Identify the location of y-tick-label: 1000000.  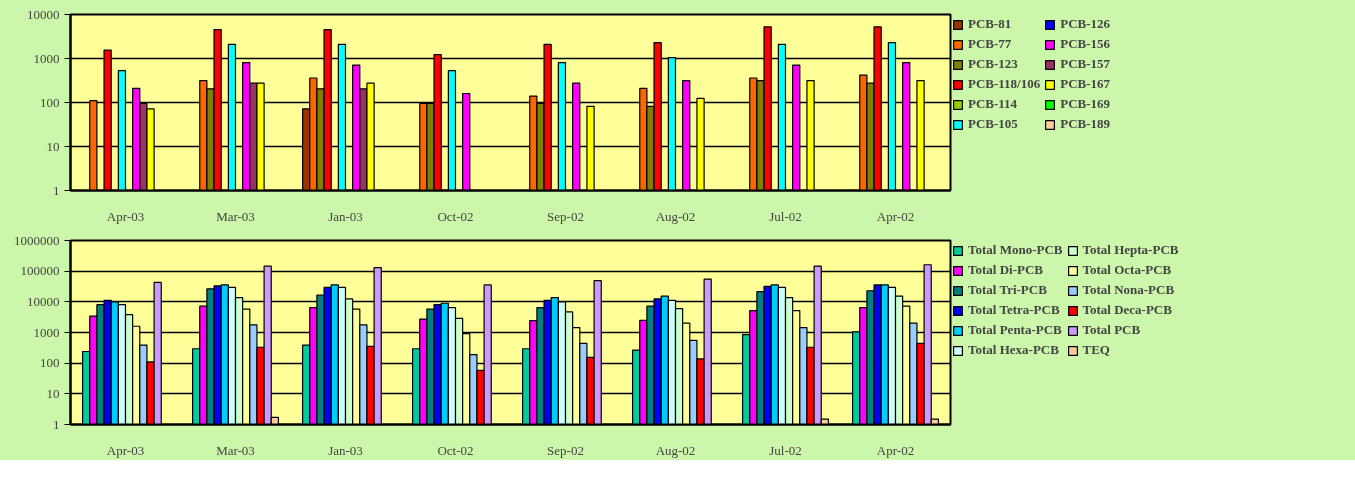
(37, 240).